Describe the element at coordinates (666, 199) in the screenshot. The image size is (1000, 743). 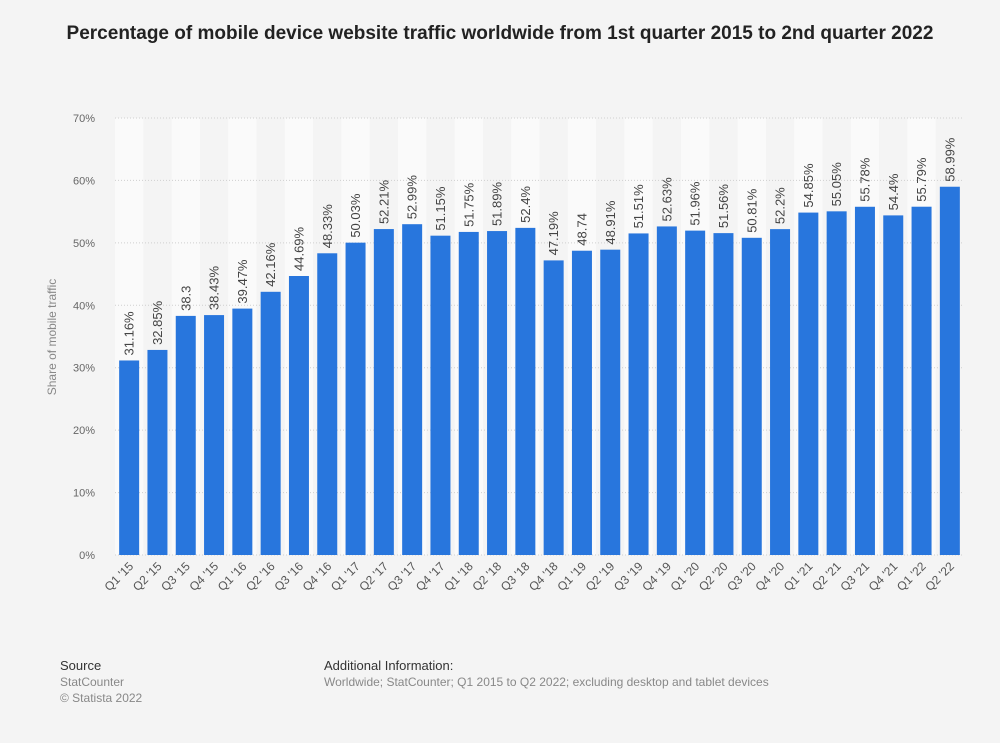
I see `data-label: 52.63%` at that location.